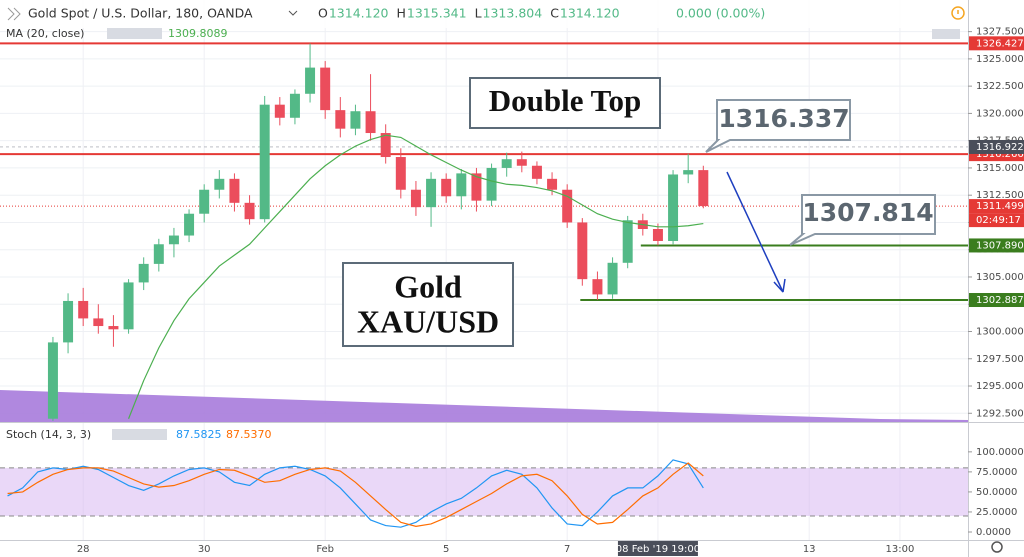  I want to click on annotation-text: Double Top, so click(565, 100).